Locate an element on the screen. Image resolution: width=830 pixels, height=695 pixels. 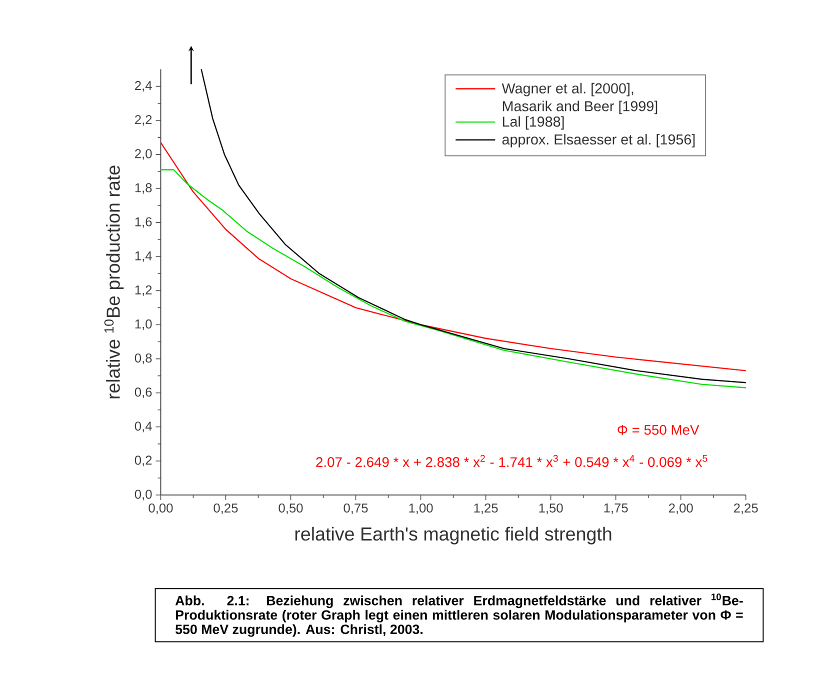
annotation: 2.07 - 2.649 * x + 2.838 * x$^{2}$ - 1.741 * x$^{3}$ + 0.549 * x$^{4}$ - 0.069 * x$^{5}$ is located at coordinates (512, 461).